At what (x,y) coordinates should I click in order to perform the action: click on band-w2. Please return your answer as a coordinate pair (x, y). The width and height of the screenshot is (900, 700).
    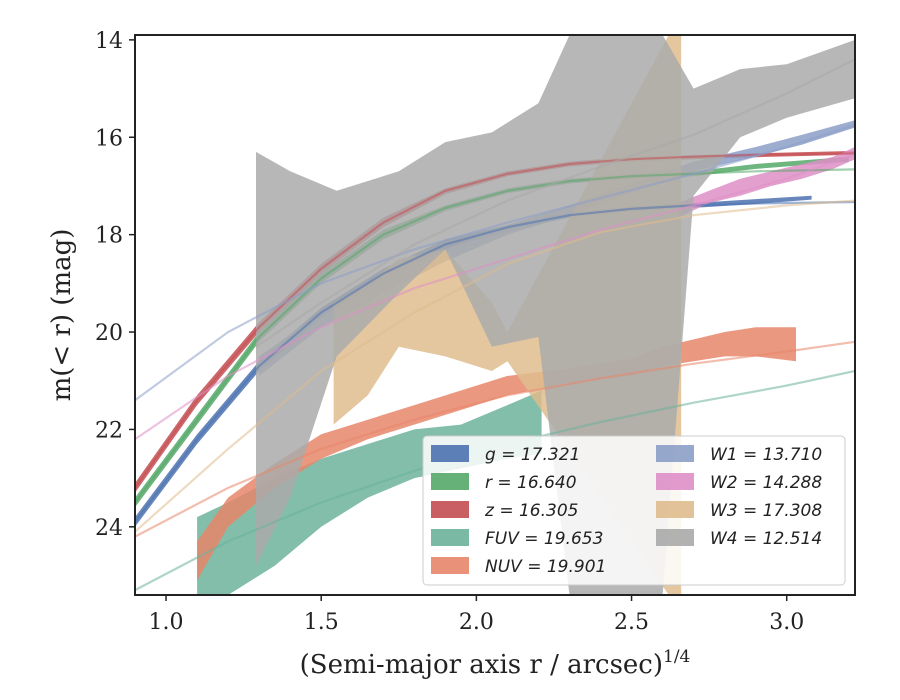
    Looking at the image, I should click on (766, 182).